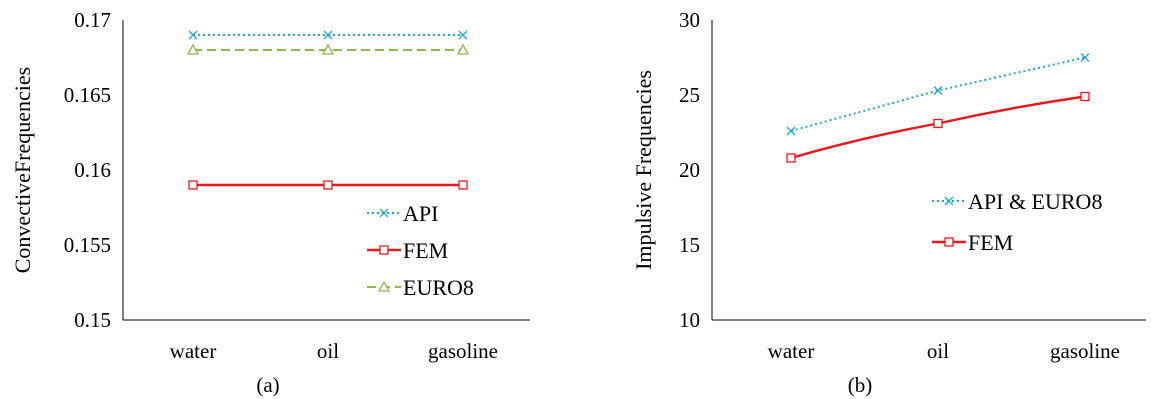 This screenshot has width=1151, height=399. Describe the element at coordinates (689, 245) in the screenshot. I see `y-tick-label: 15` at that location.